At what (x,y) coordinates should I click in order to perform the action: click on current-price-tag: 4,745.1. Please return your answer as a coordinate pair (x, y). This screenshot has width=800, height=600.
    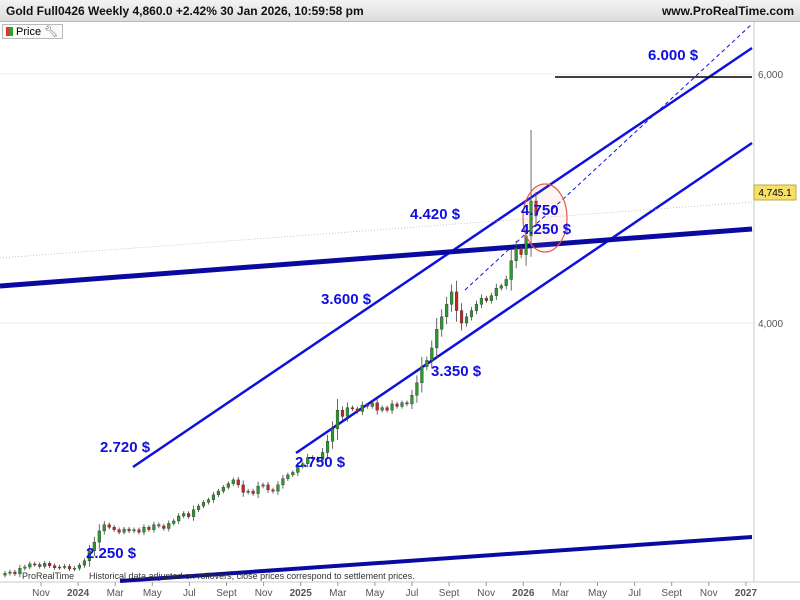
    Looking at the image, I should click on (775, 192).